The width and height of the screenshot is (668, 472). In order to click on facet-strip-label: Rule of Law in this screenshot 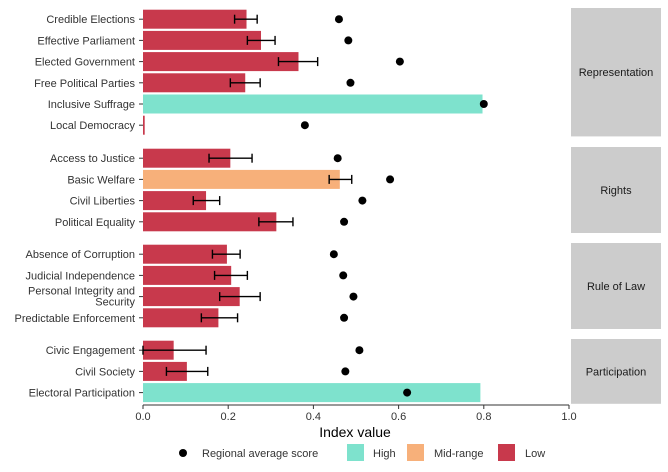, I will do `click(616, 287)`.